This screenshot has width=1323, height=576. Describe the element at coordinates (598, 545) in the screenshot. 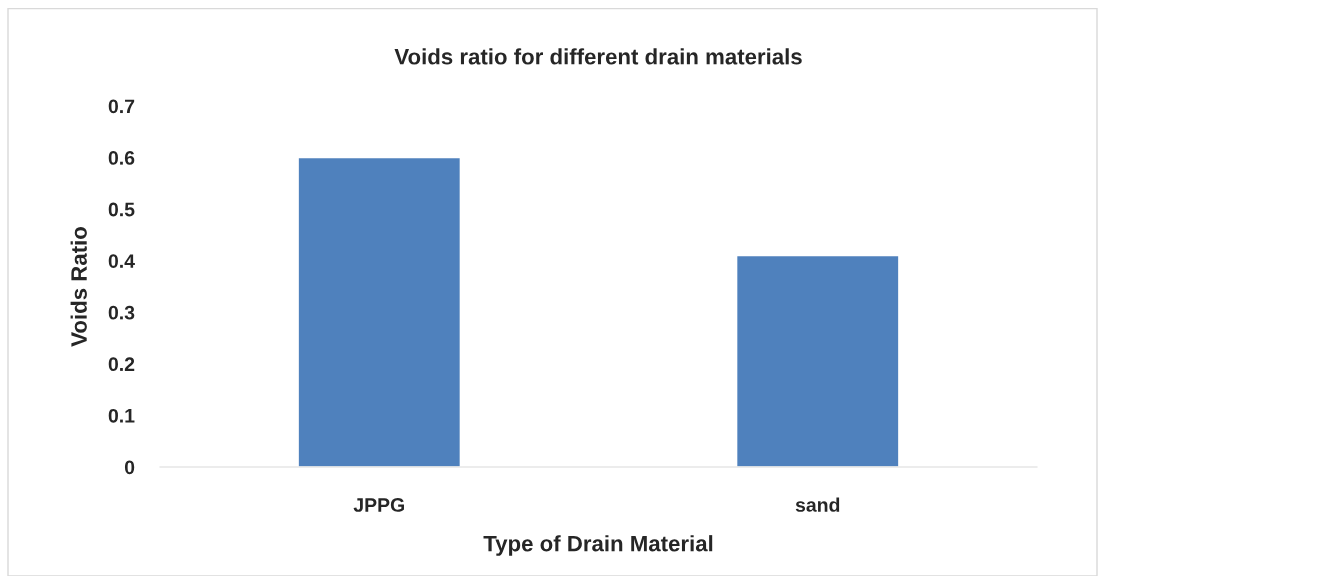

I see `x-axis-title: Type of Drain Material` at that location.